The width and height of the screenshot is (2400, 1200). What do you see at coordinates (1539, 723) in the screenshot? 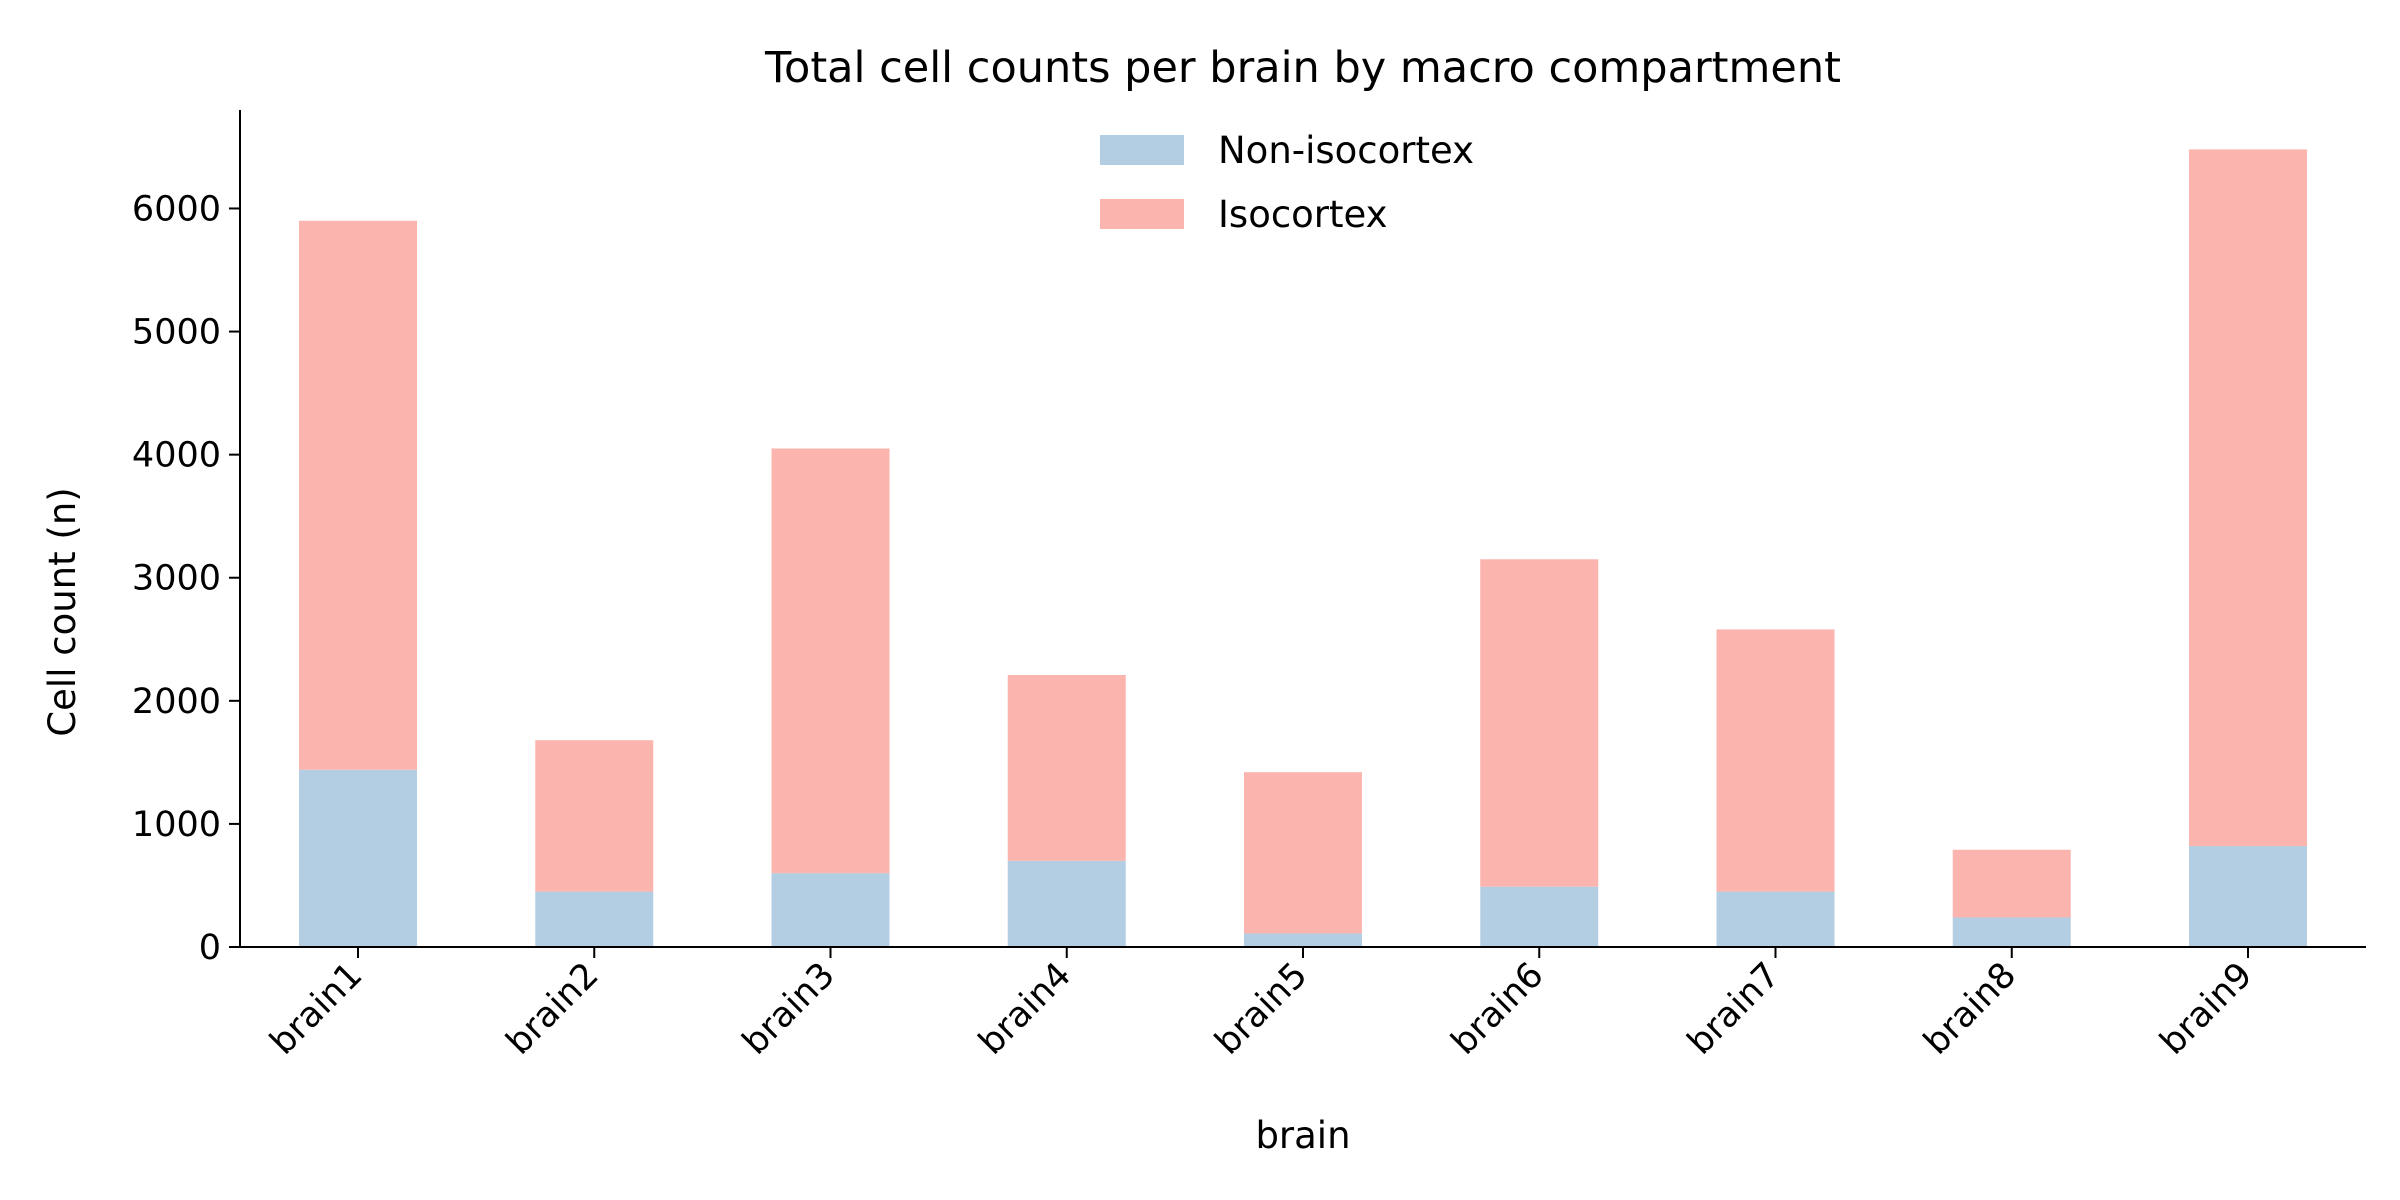
I see `bar-isocortex-brain6` at bounding box center [1539, 723].